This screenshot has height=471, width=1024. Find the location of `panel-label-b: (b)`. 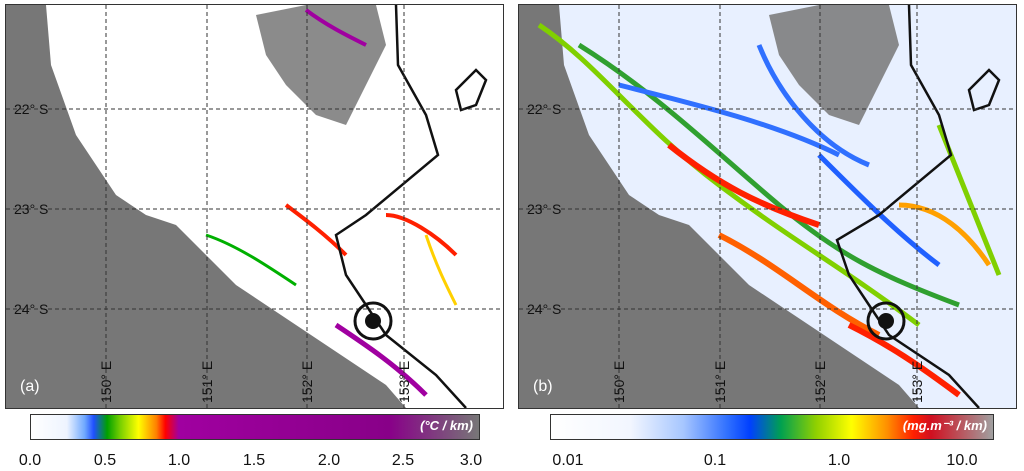

panel-label-b: (b) is located at coordinates (543, 386).